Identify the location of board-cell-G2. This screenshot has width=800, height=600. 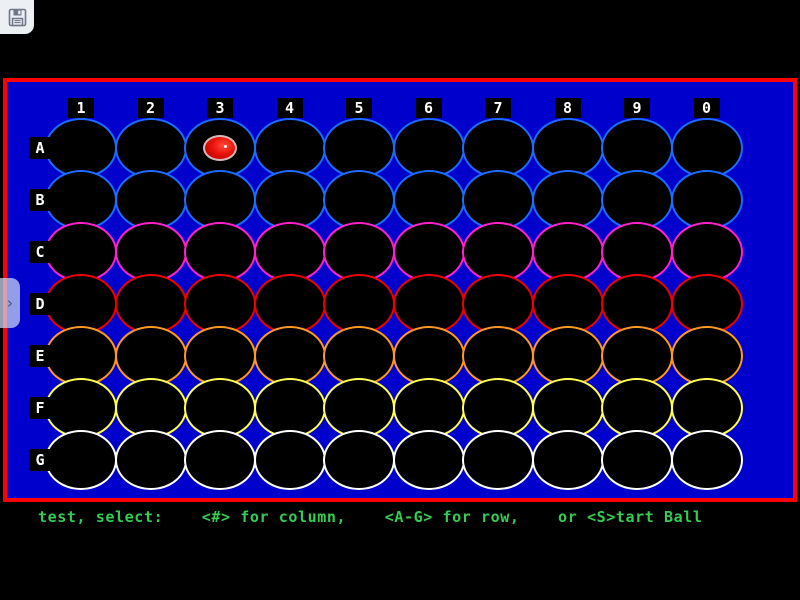
(150, 460).